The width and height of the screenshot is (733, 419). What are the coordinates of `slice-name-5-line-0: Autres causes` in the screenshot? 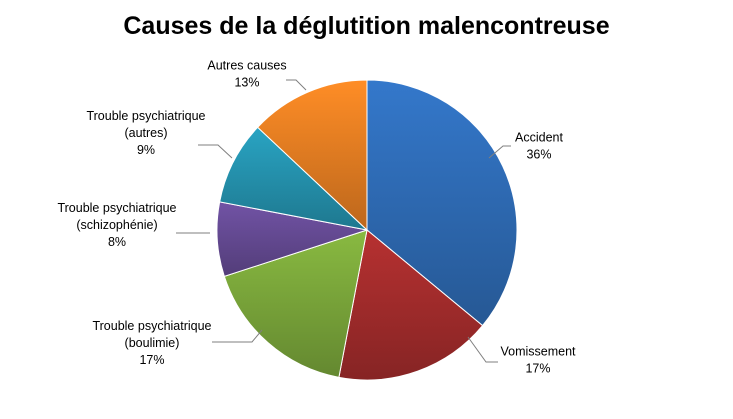 It's located at (246, 66).